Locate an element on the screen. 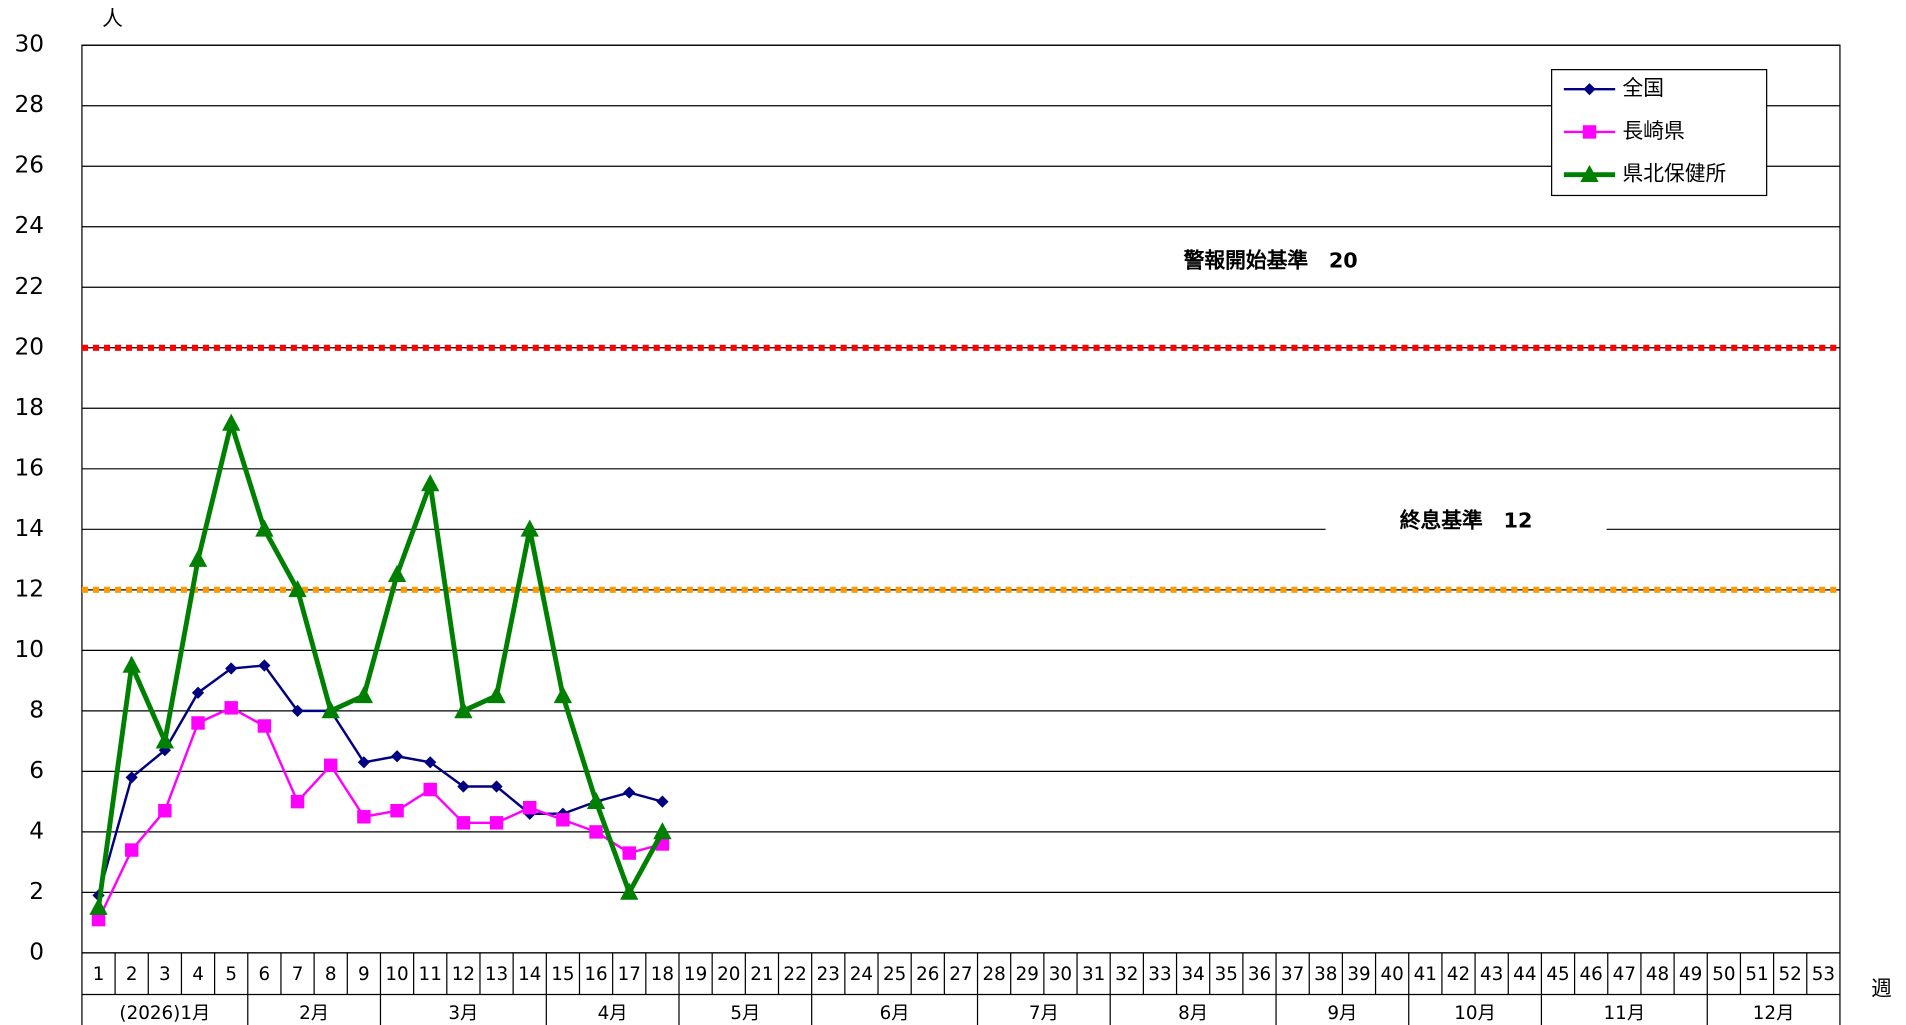 Image resolution: width=1906 pixels, height=1025 pixels. x-tick-label: 7 is located at coordinates (298, 974).